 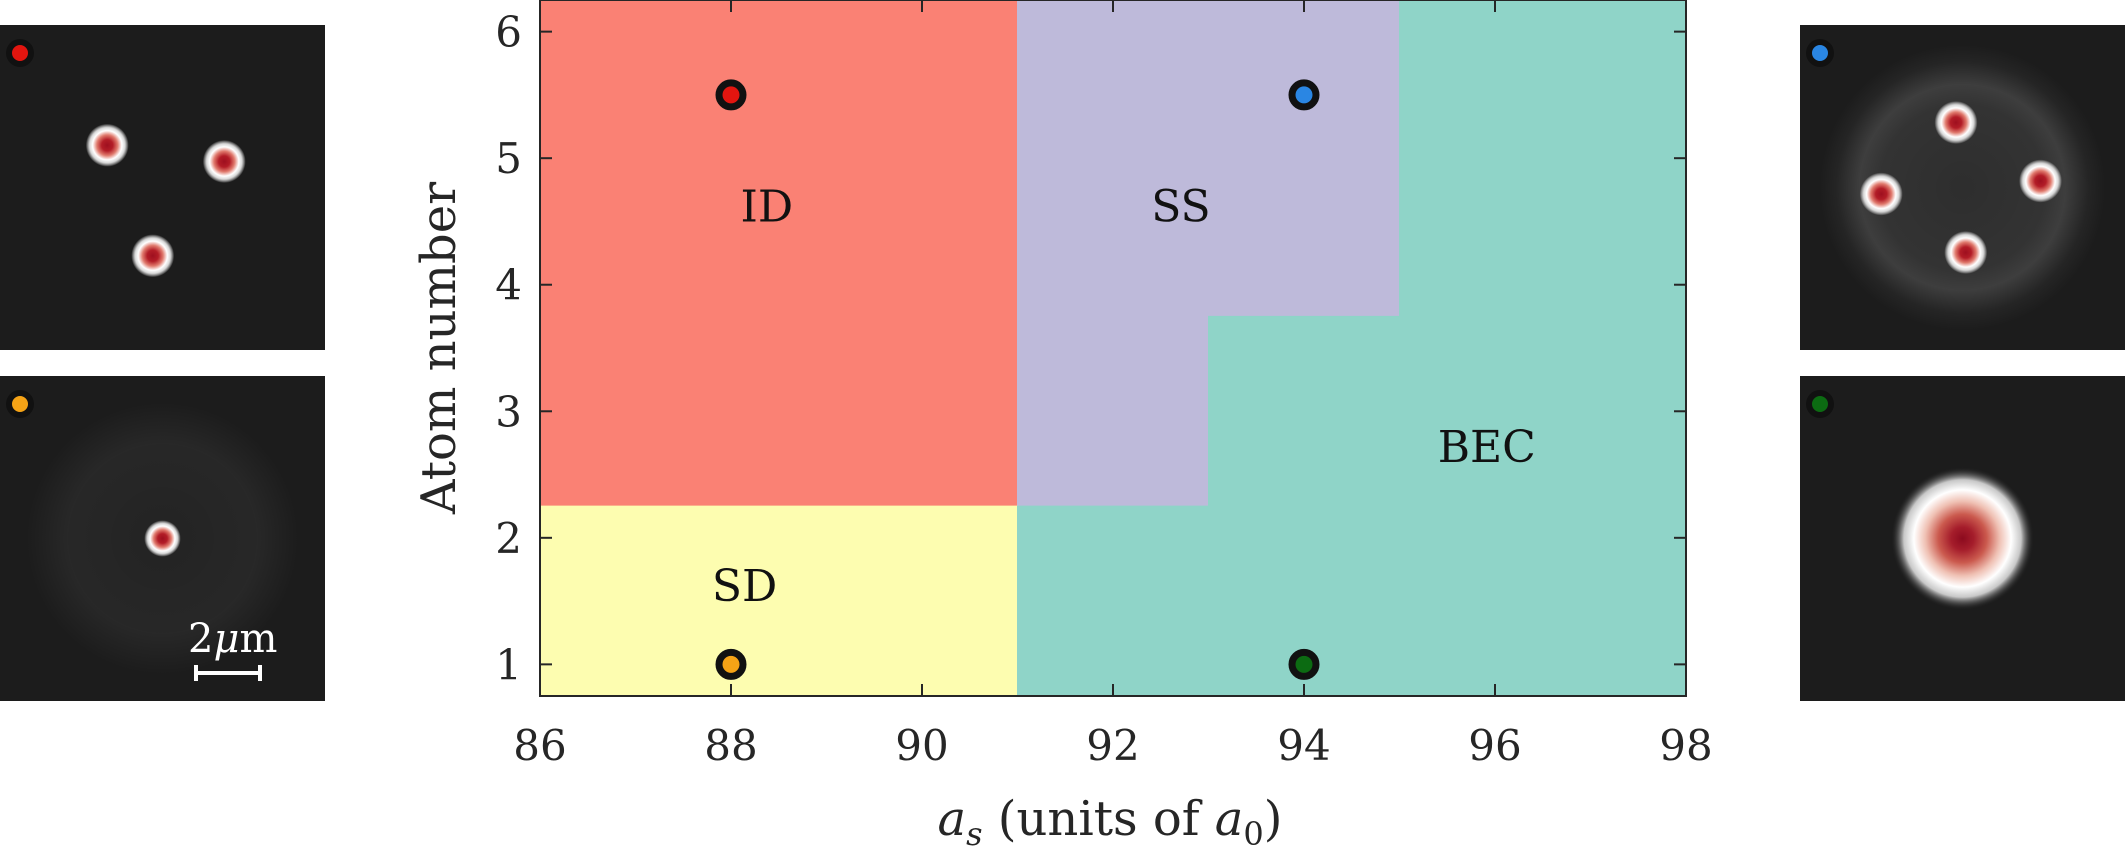 I want to click on region-label-id: ID, so click(x=767, y=206).